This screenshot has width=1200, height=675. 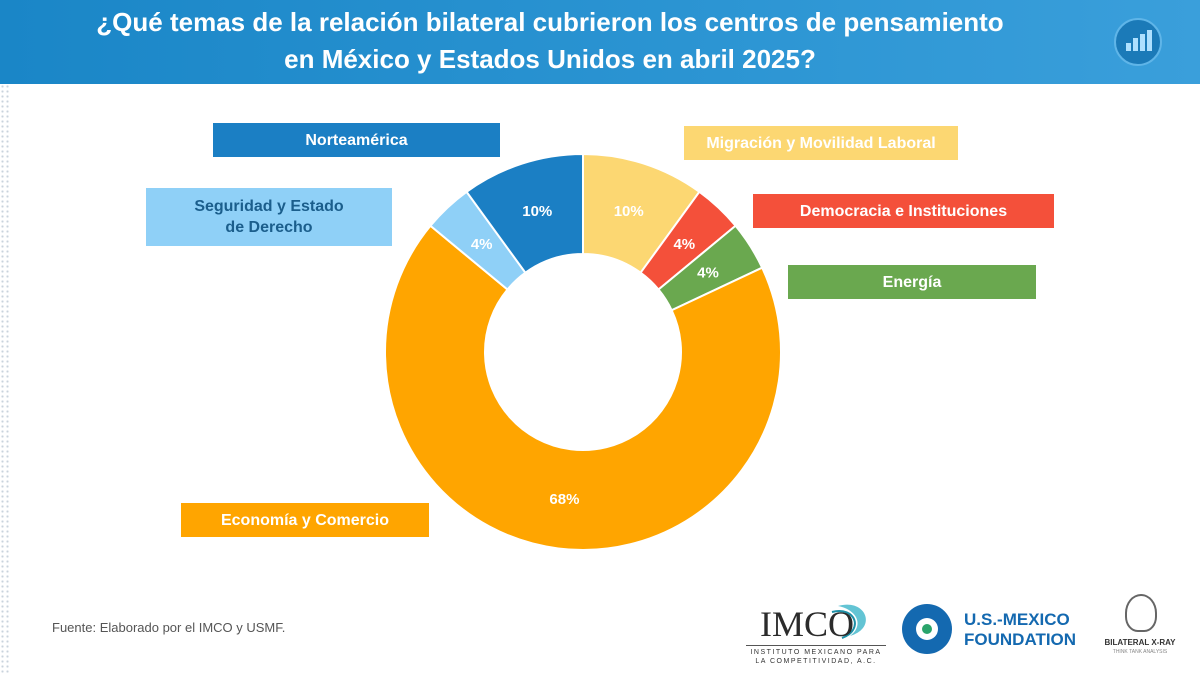 What do you see at coordinates (537, 211) in the screenshot?
I see `data-label-norteamerica: 10%` at bounding box center [537, 211].